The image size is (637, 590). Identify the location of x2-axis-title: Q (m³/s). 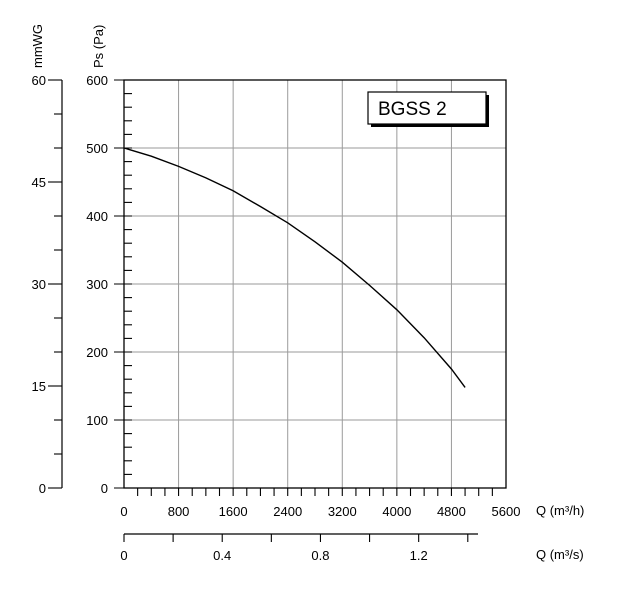
(560, 554).